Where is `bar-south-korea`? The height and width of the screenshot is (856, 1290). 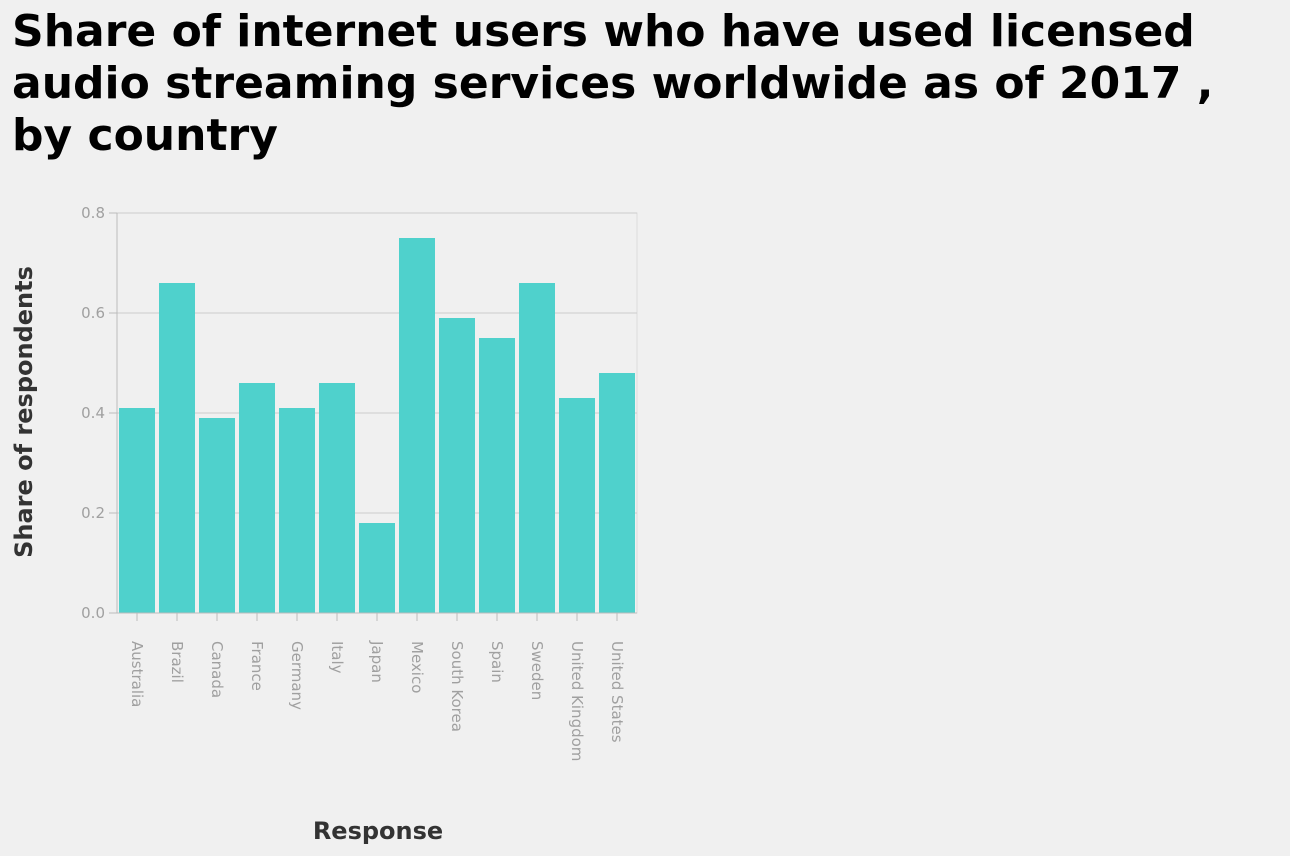
bar-south-korea is located at coordinates (457, 465).